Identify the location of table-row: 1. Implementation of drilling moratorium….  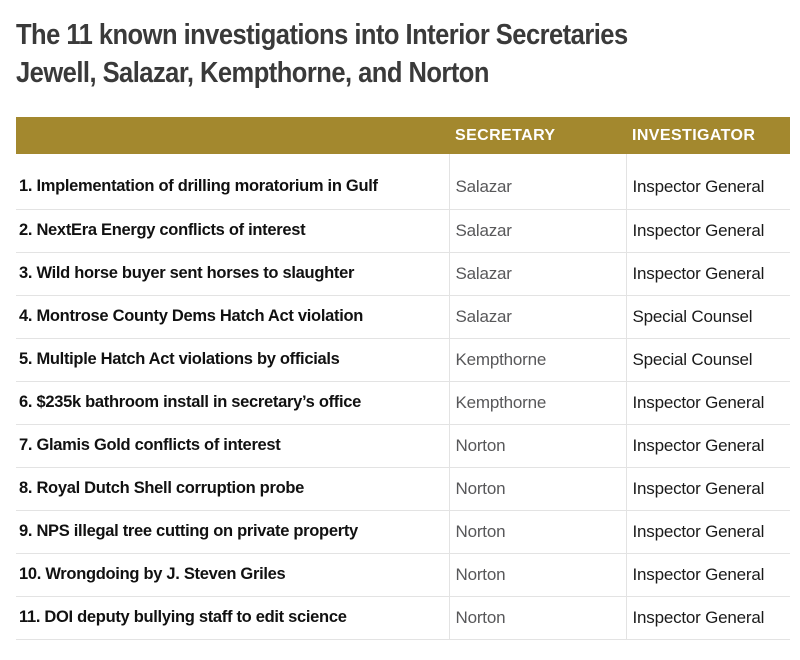
(403, 182).